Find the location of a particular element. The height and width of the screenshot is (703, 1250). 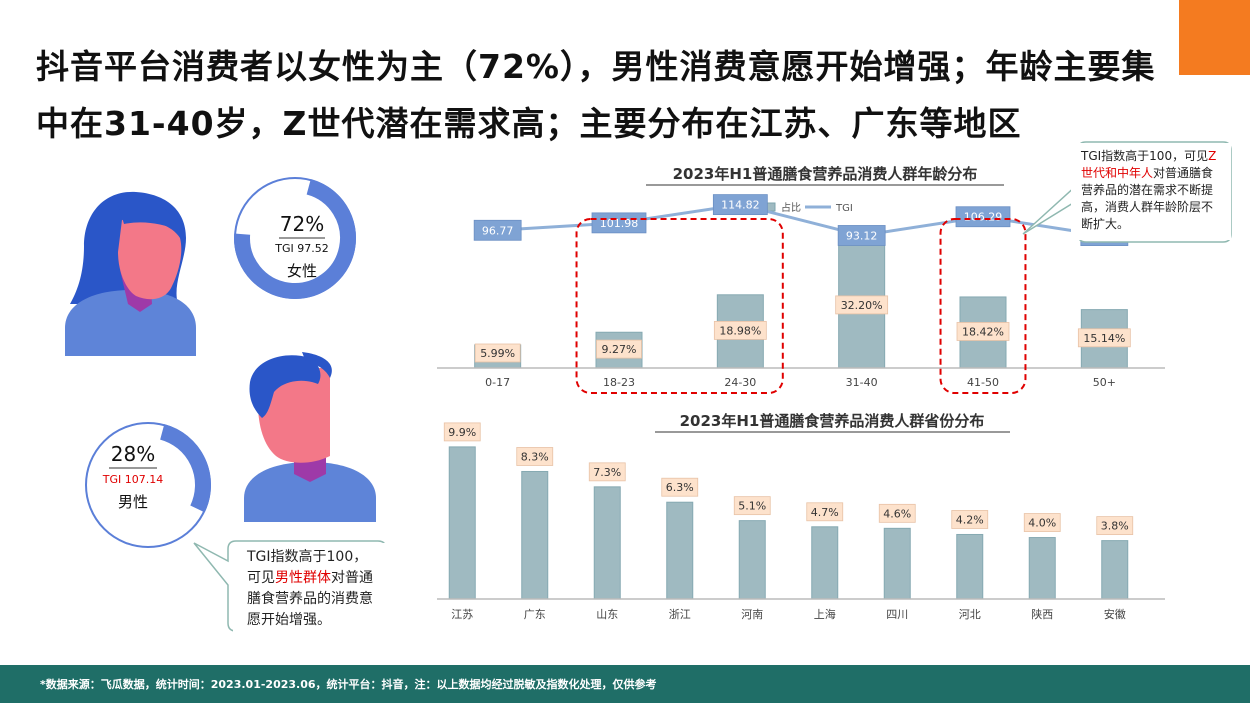

age-tick-label: 24-30 is located at coordinates (740, 382).